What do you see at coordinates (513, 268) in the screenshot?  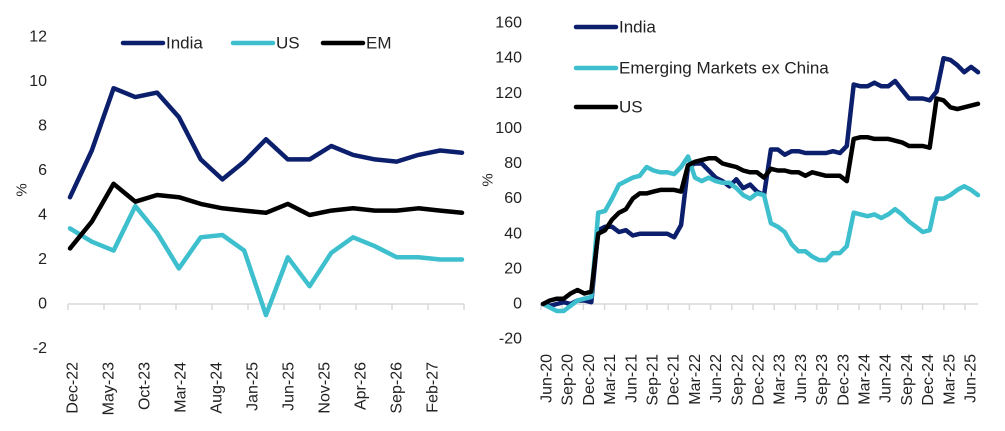 I see `y-tick-label: 20` at bounding box center [513, 268].